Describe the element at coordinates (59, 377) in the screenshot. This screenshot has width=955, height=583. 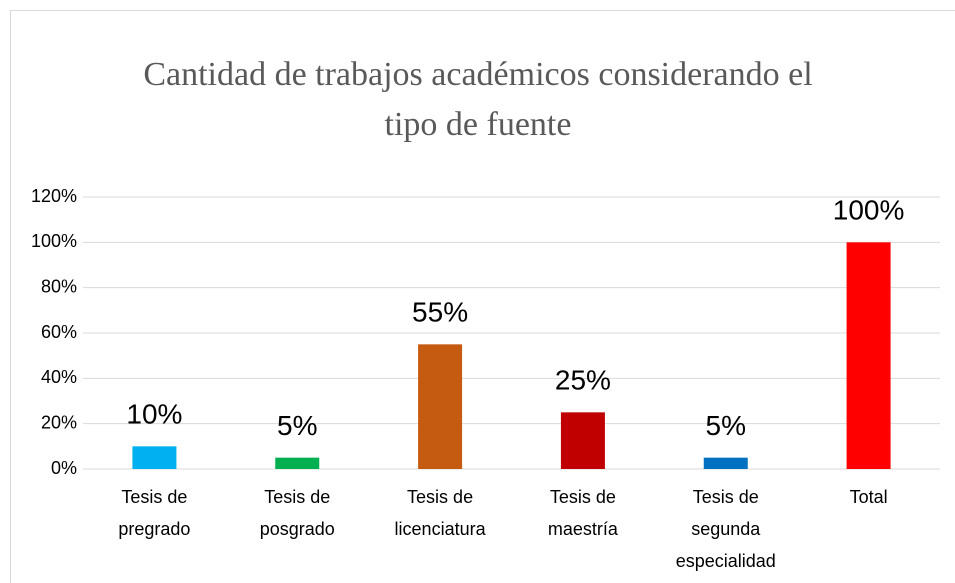
I see `y-tick-label: 40%` at that location.